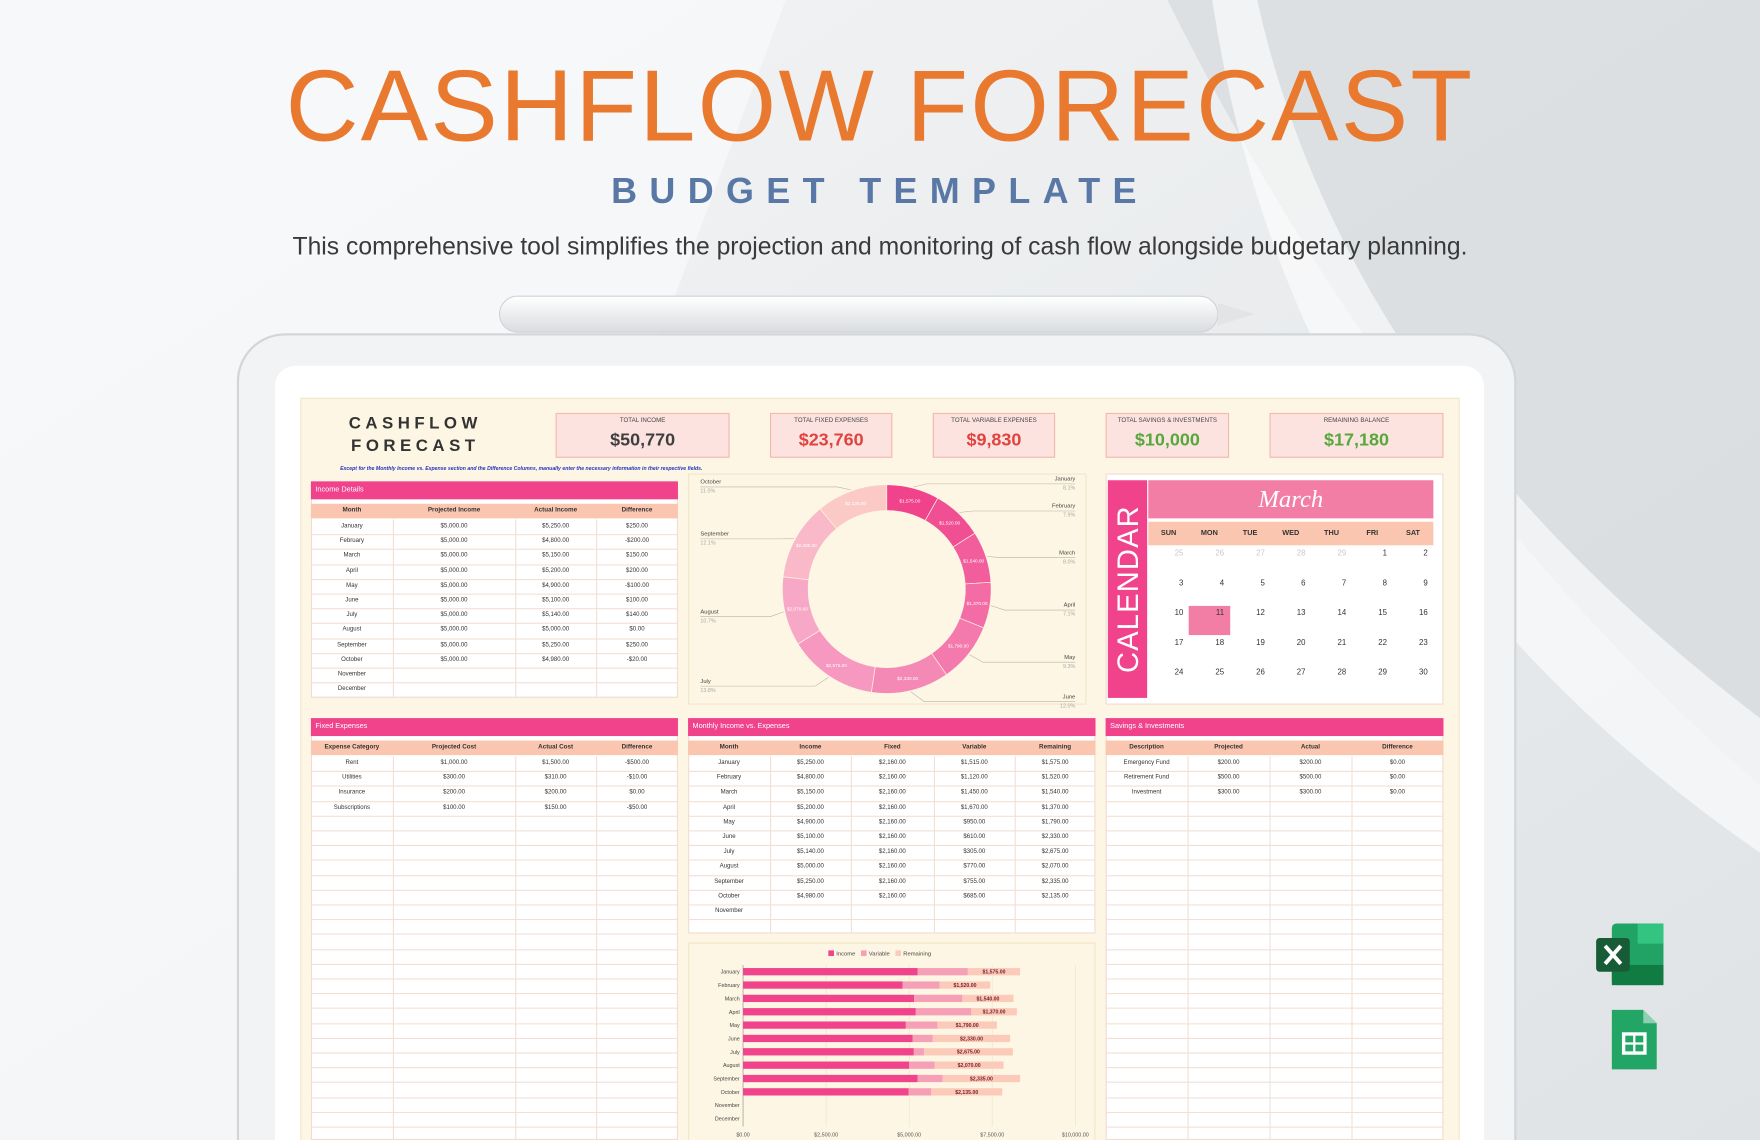 This screenshot has height=1140, width=1760. I want to click on day: 6, so click(1303, 583).